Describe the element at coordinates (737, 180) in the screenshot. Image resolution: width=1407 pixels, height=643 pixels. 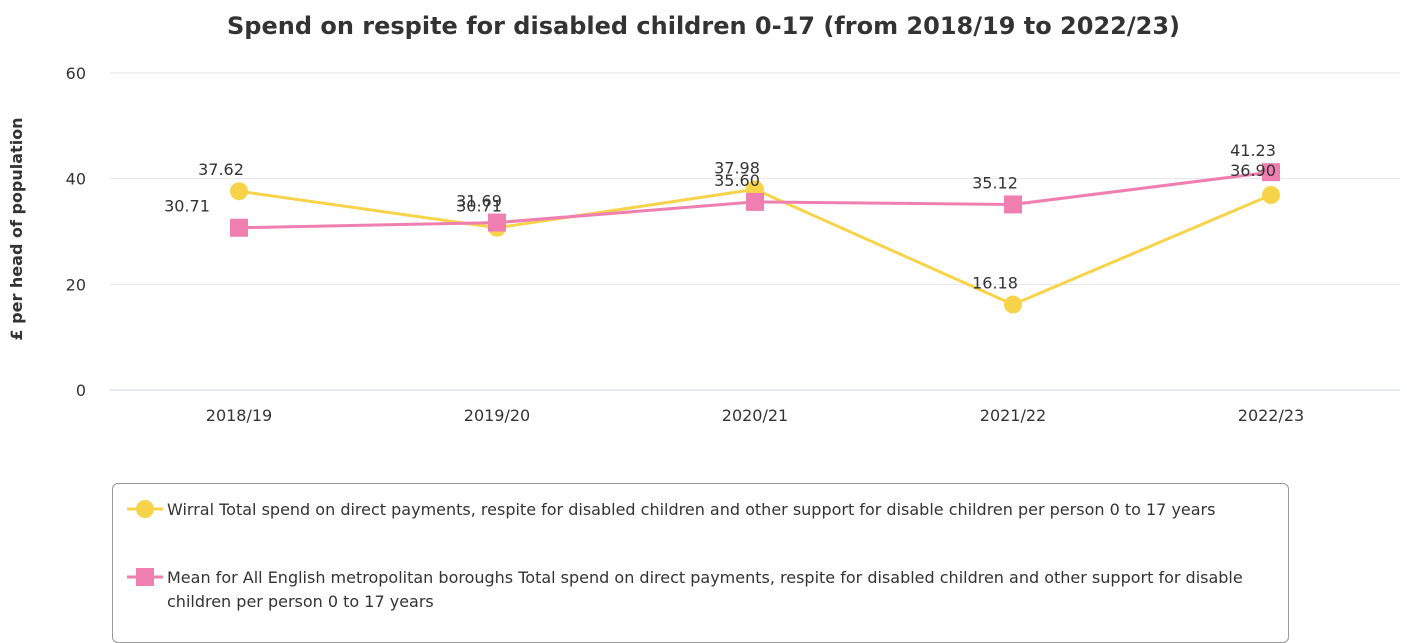
I see `data-label: 35.60` at that location.